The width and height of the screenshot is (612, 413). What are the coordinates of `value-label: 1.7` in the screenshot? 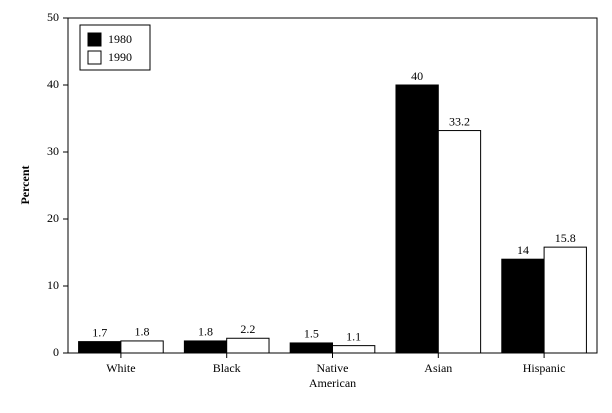 It's located at (99, 332).